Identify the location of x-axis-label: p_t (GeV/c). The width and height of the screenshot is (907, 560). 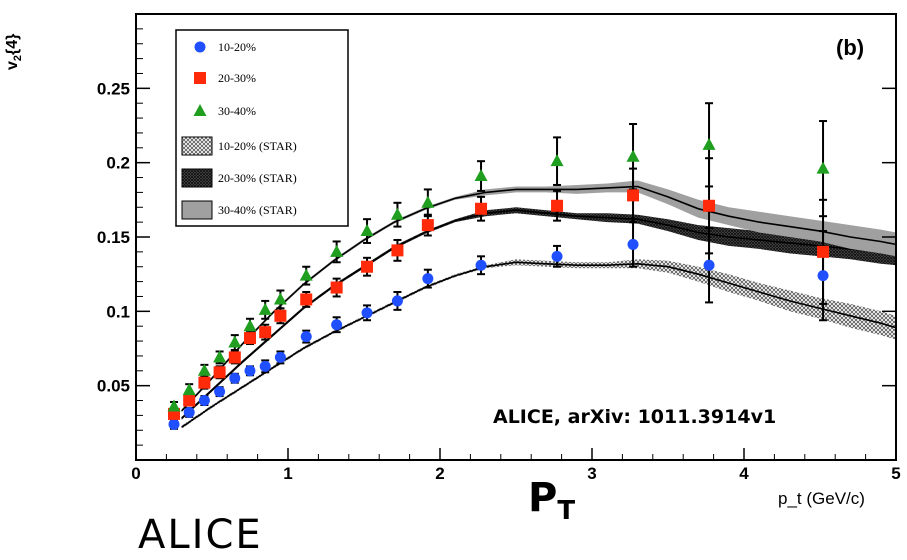
(821, 498).